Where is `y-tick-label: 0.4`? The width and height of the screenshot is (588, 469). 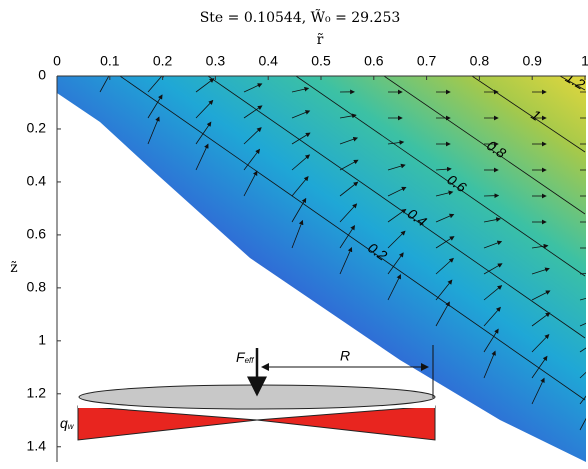 y-tick-label: 0.4 is located at coordinates (37, 181).